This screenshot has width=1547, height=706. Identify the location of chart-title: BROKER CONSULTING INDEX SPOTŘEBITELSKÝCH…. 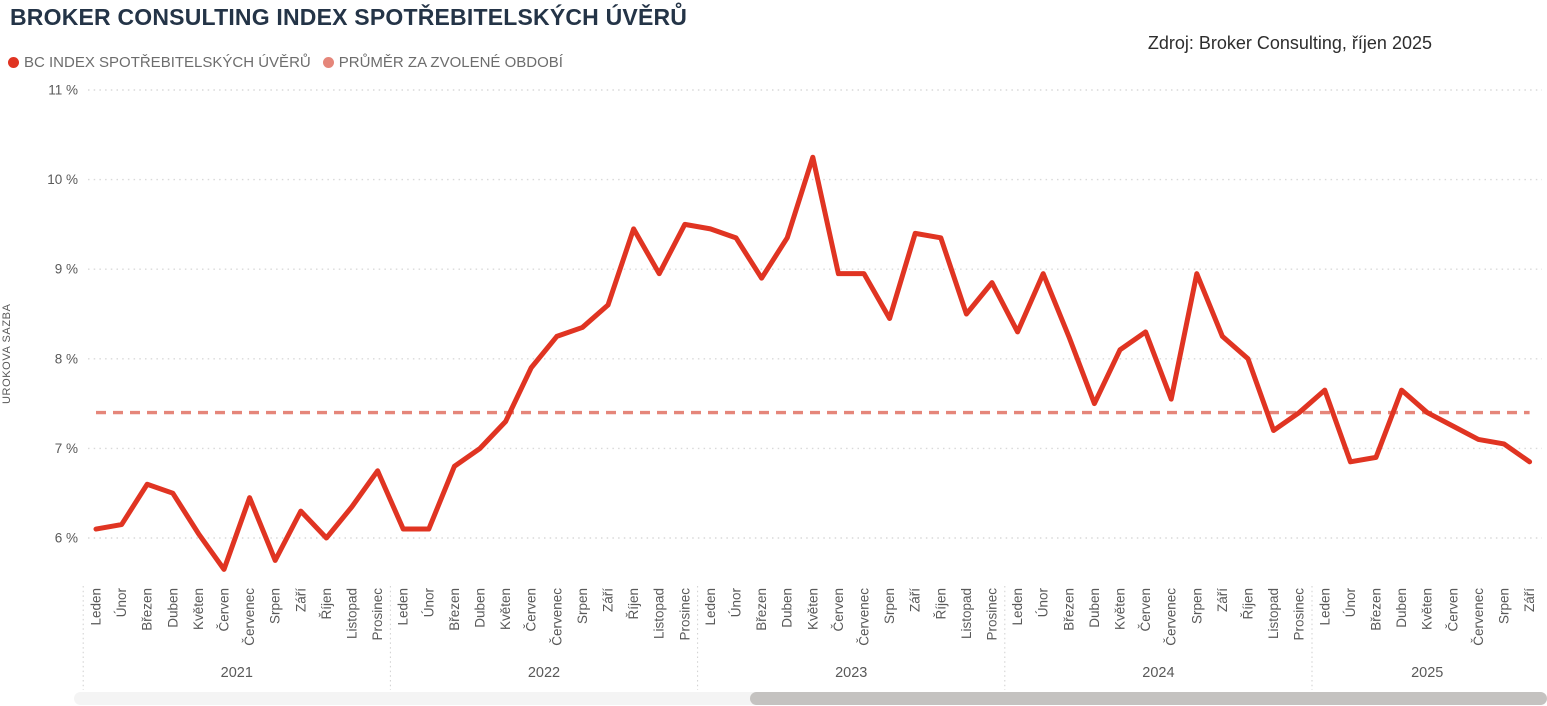
(349, 17).